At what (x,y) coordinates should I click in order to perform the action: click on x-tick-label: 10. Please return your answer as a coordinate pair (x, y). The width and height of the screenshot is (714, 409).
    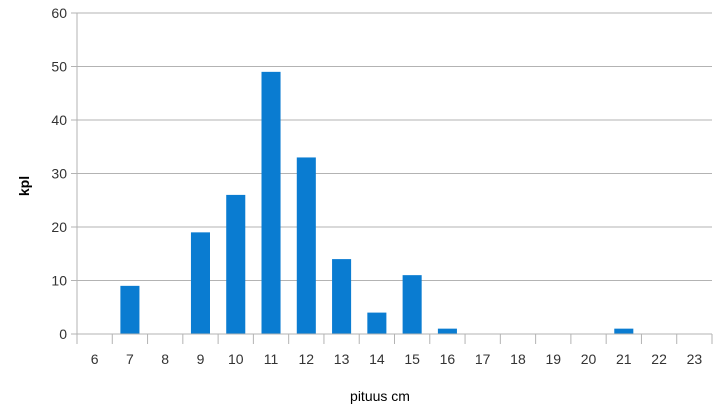
    Looking at the image, I should click on (236, 359).